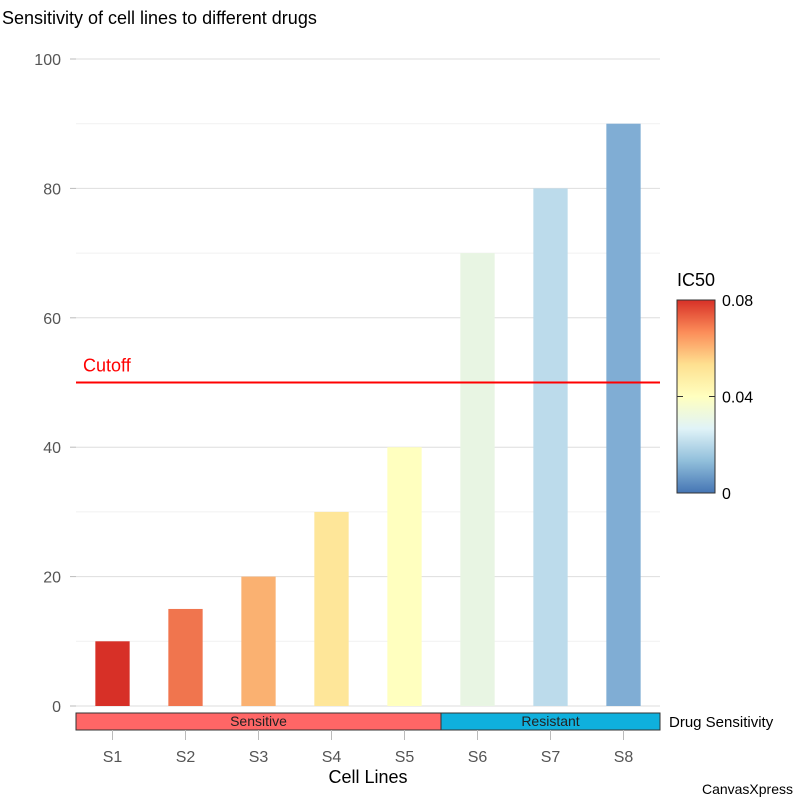 The height and width of the screenshot is (800, 800). What do you see at coordinates (112, 673) in the screenshot?
I see `bar-s1` at bounding box center [112, 673].